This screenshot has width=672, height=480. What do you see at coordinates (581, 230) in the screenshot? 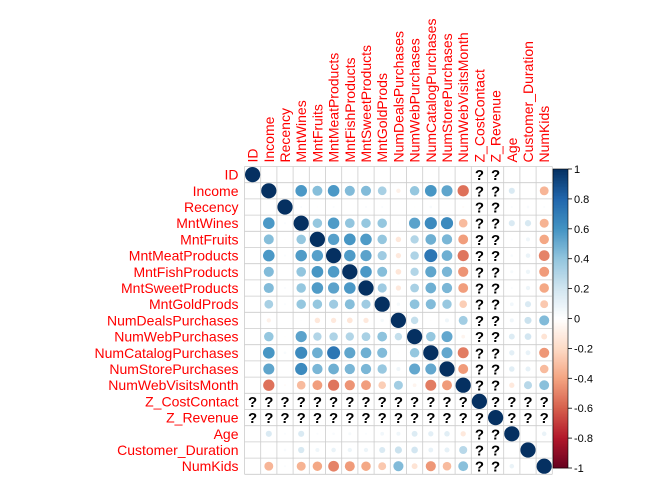
I see `colorbar-tick-label: 0.6` at bounding box center [581, 230].